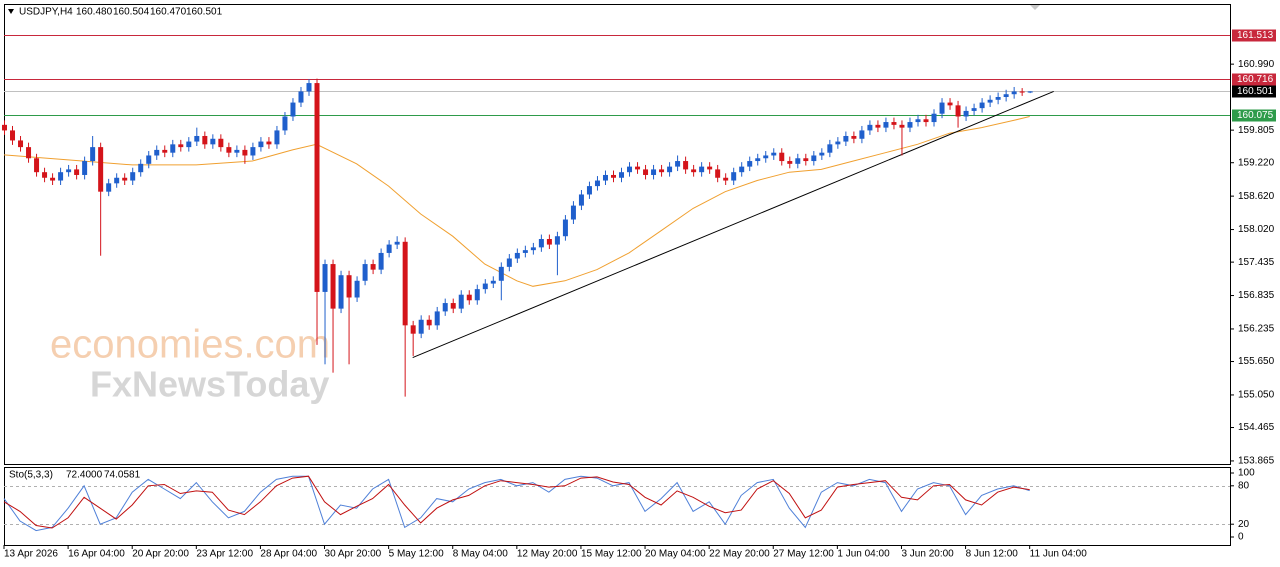  Describe the element at coordinates (1256, 262) in the screenshot. I see `y-tick-label: 157.435` at that location.